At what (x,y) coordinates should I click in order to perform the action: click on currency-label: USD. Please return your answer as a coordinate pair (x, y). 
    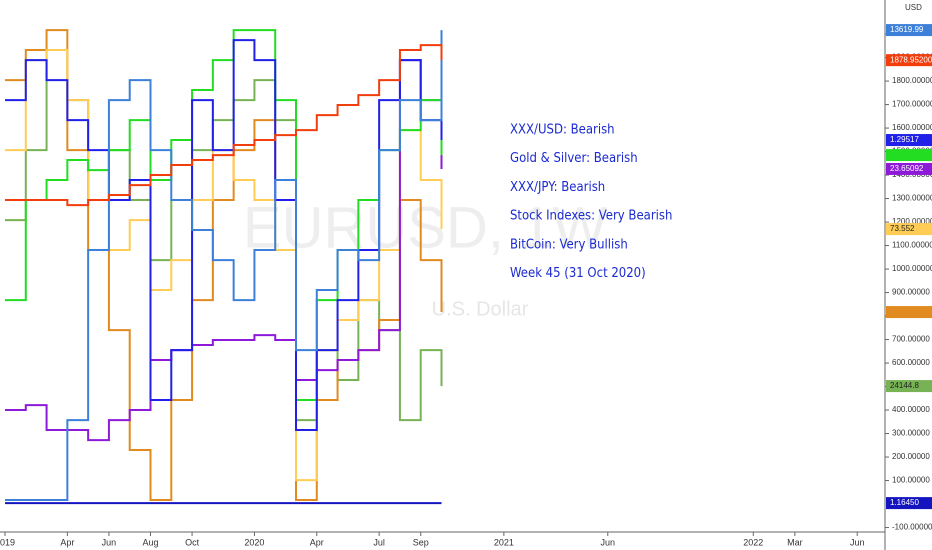
    Looking at the image, I should click on (913, 7).